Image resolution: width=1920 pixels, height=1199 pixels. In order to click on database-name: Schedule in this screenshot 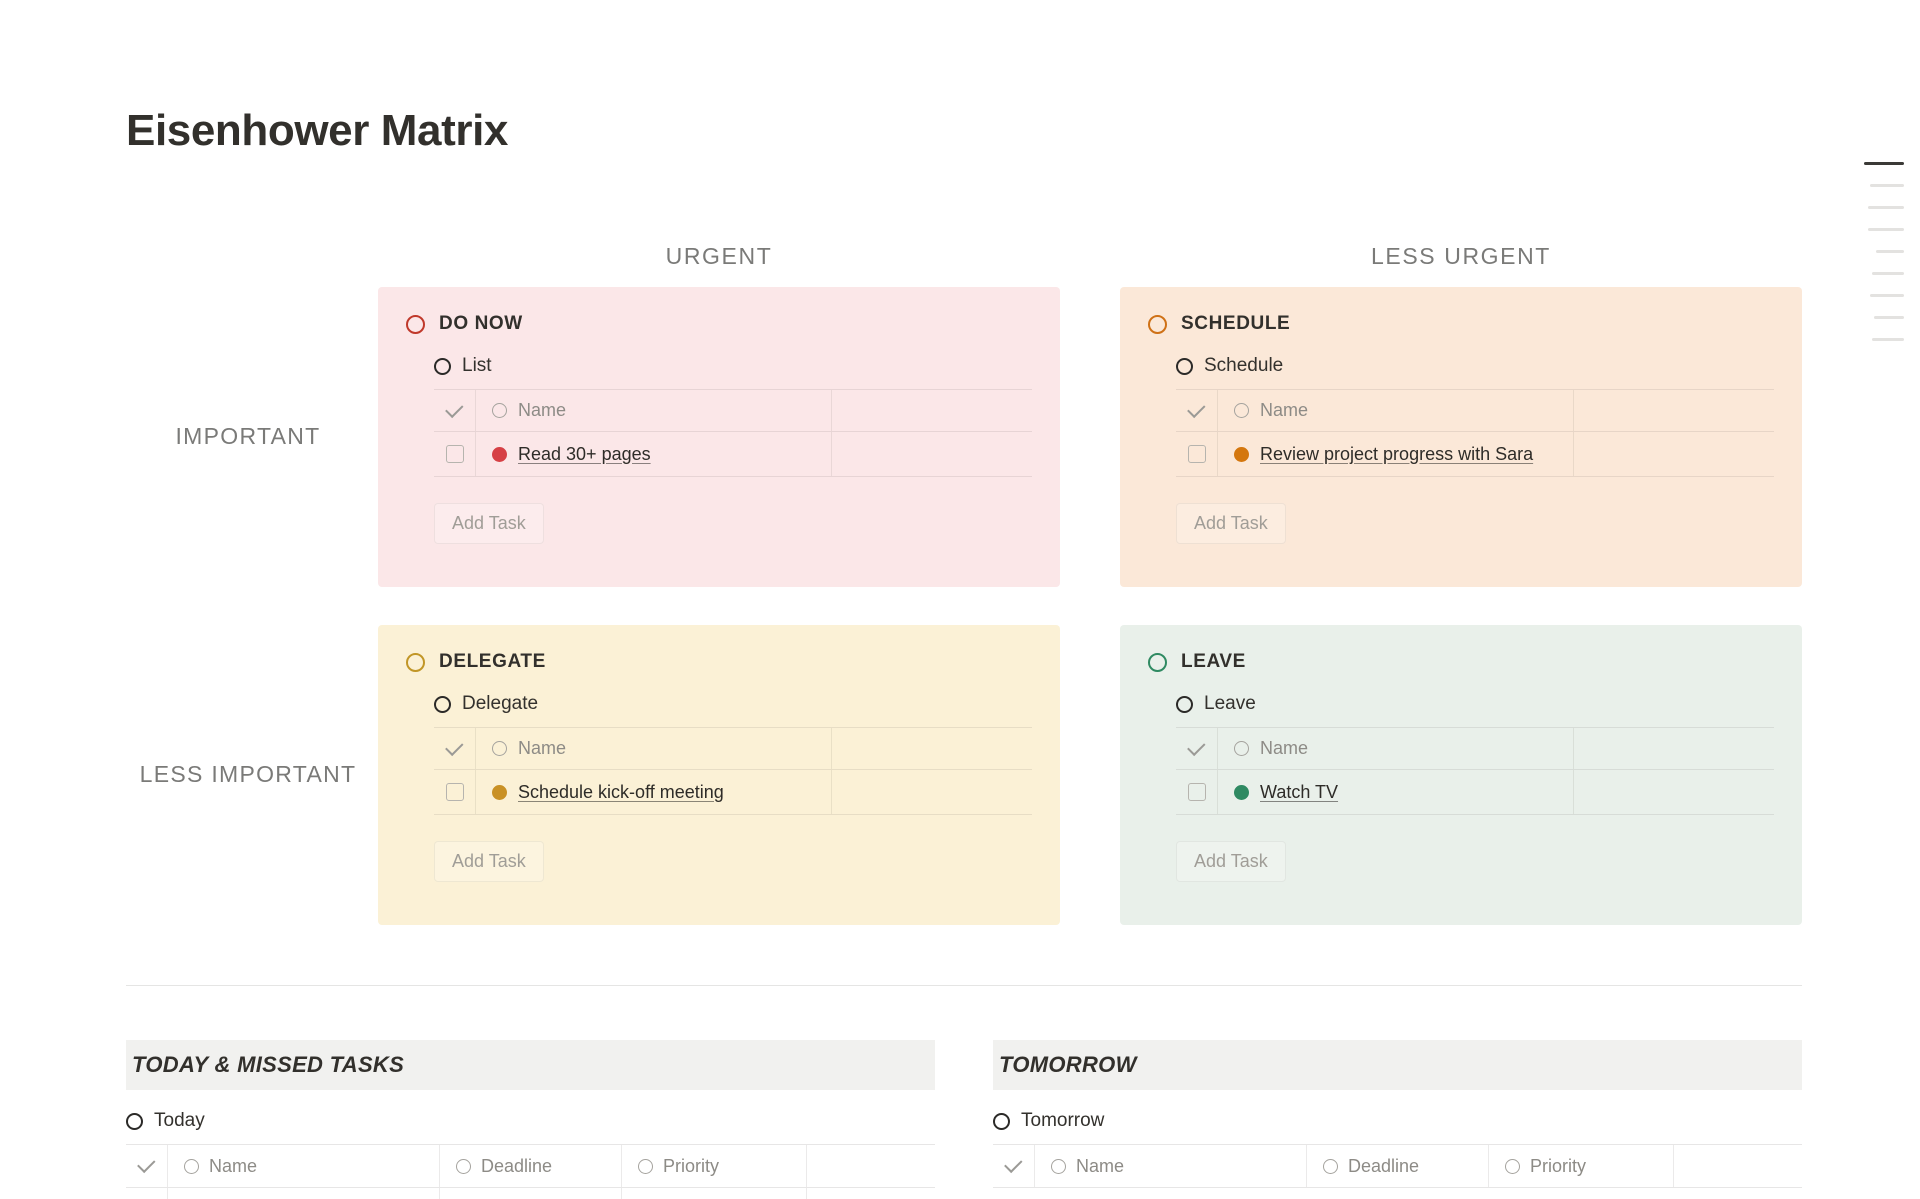, I will do `click(1244, 365)`.